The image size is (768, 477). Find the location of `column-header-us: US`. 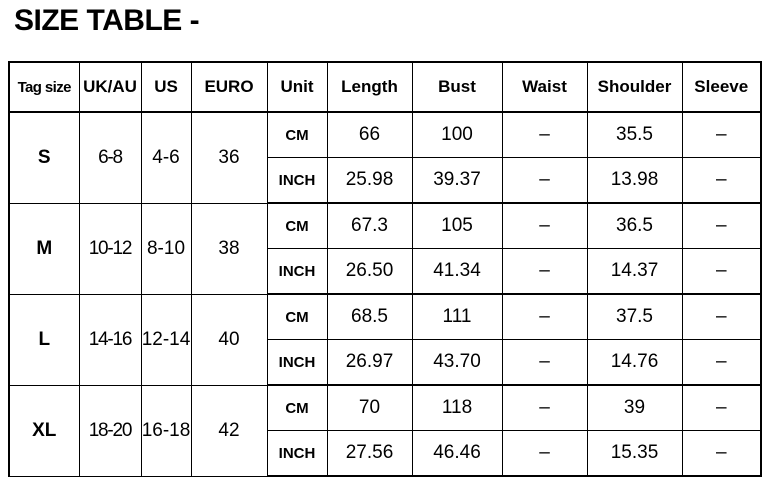

column-header-us: US is located at coordinates (166, 87).